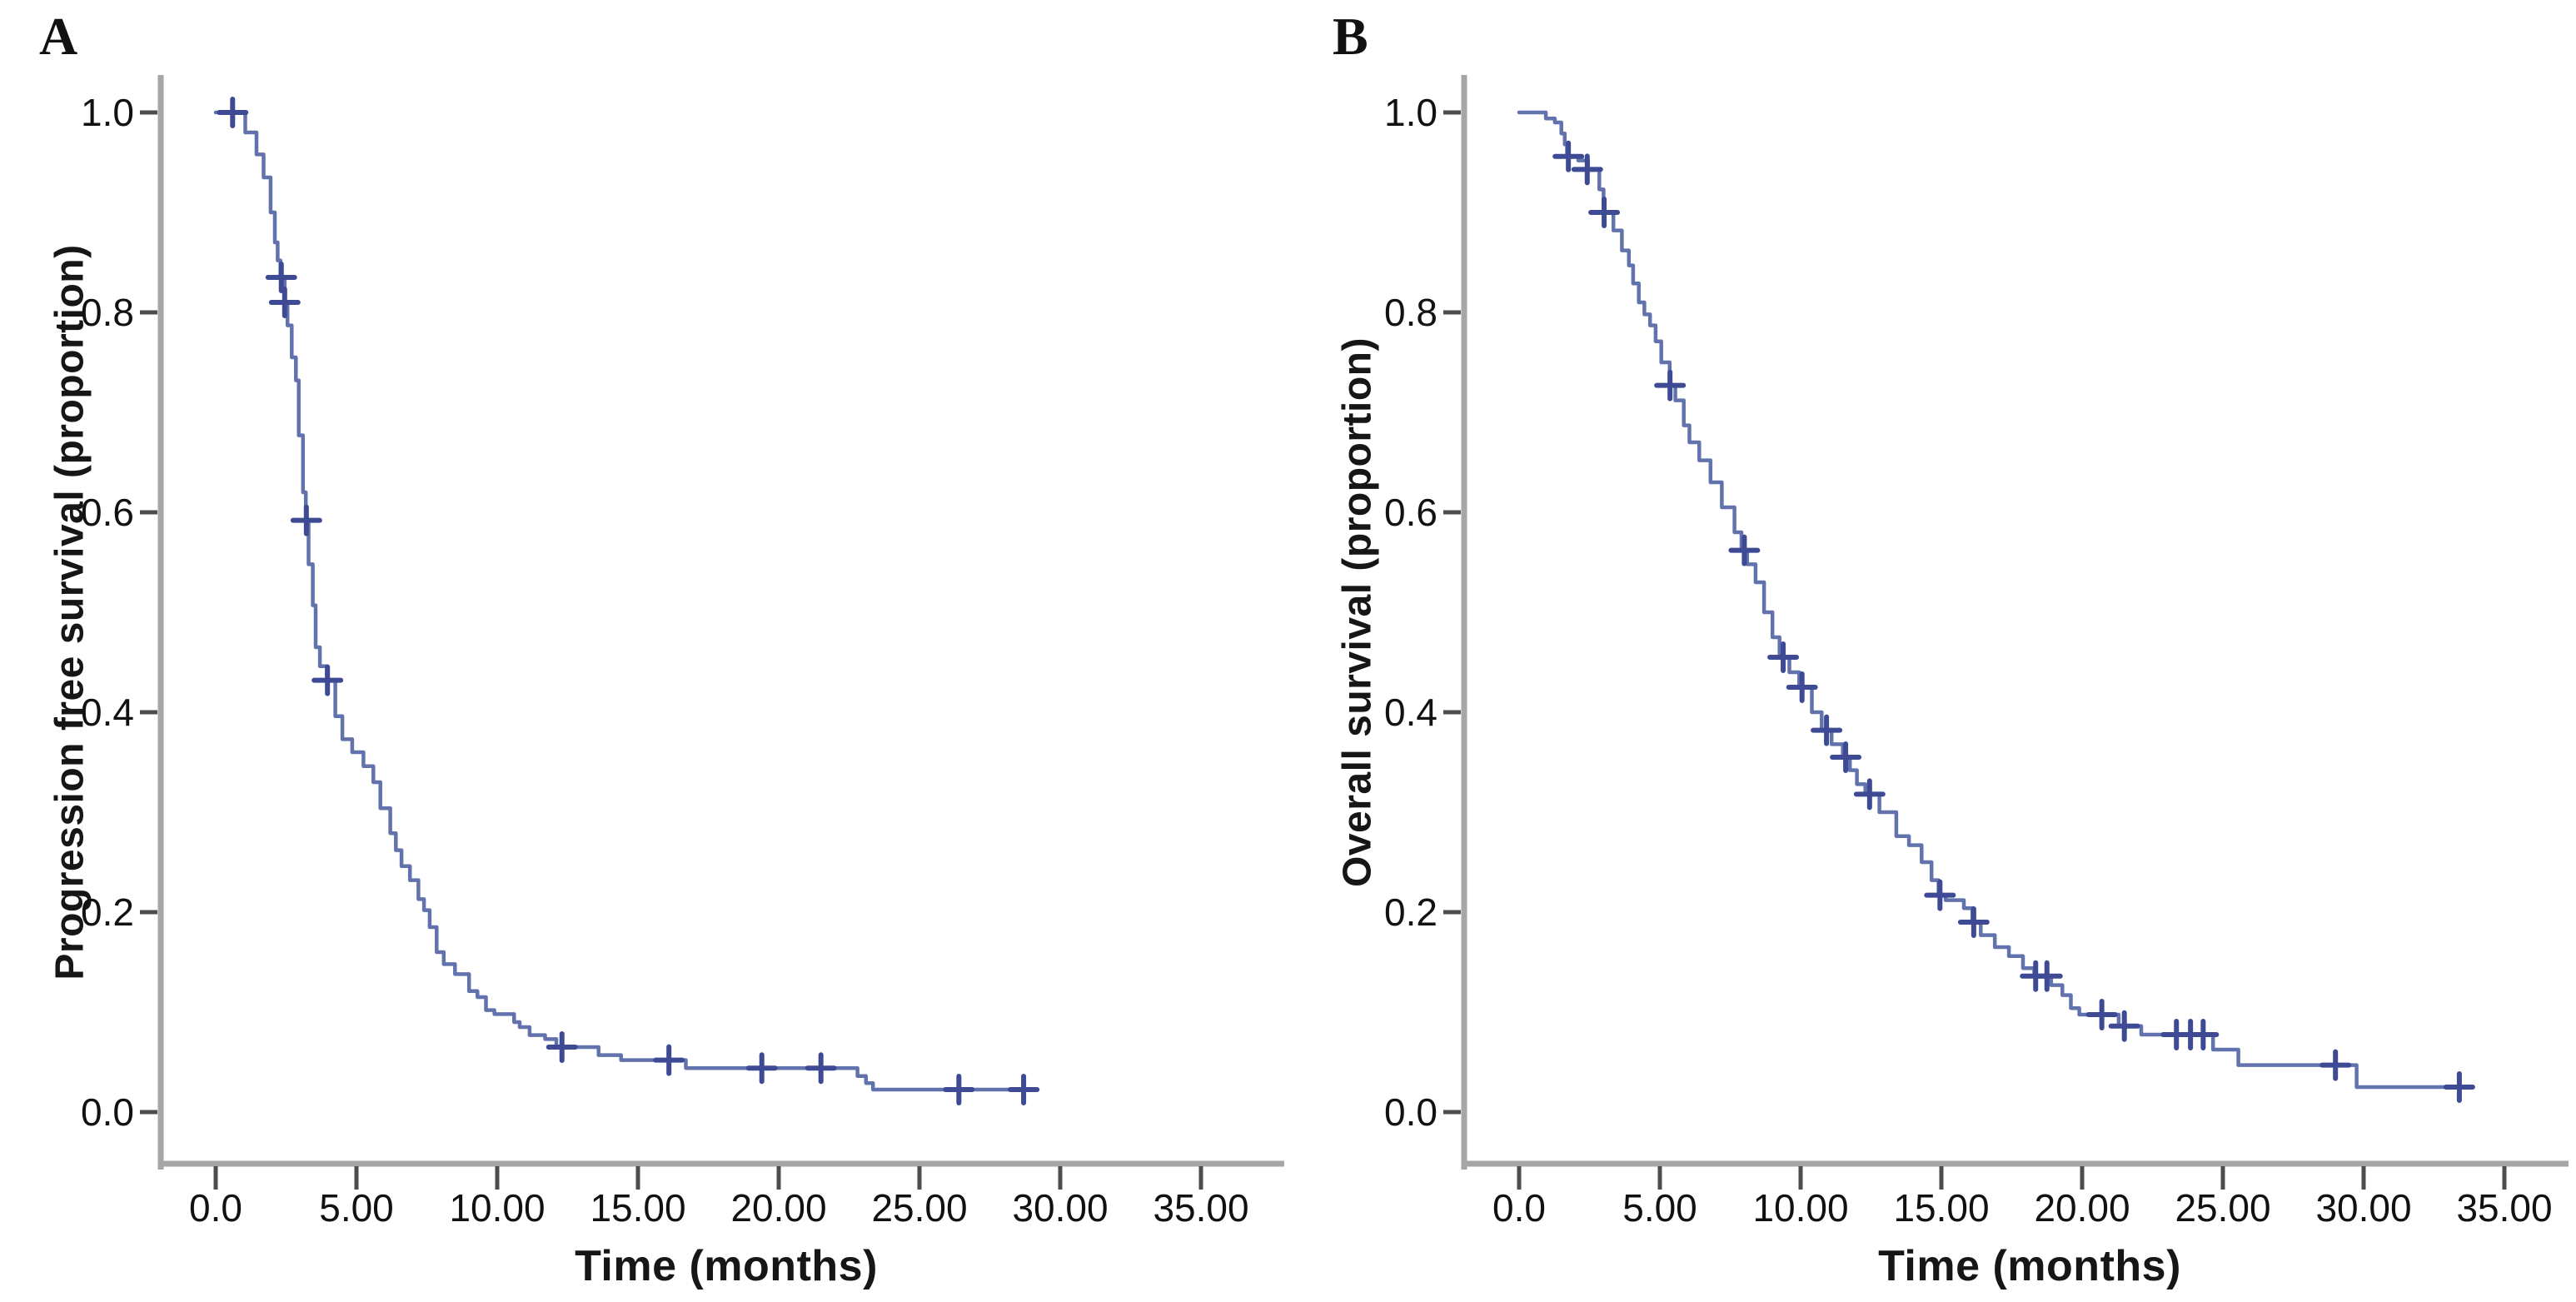  I want to click on x-axis-title-a: Time (months), so click(726, 1266).